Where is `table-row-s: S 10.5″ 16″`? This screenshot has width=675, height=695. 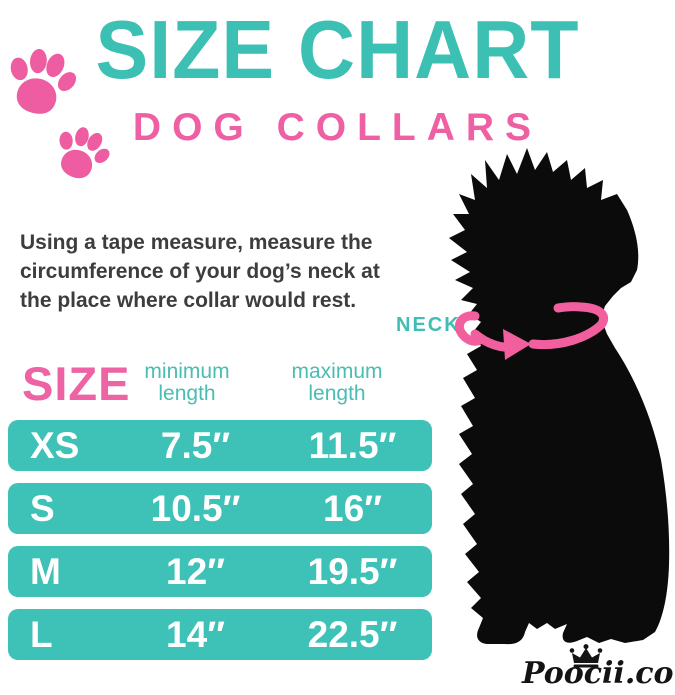 table-row-s: S 10.5″ 16″ is located at coordinates (220, 508).